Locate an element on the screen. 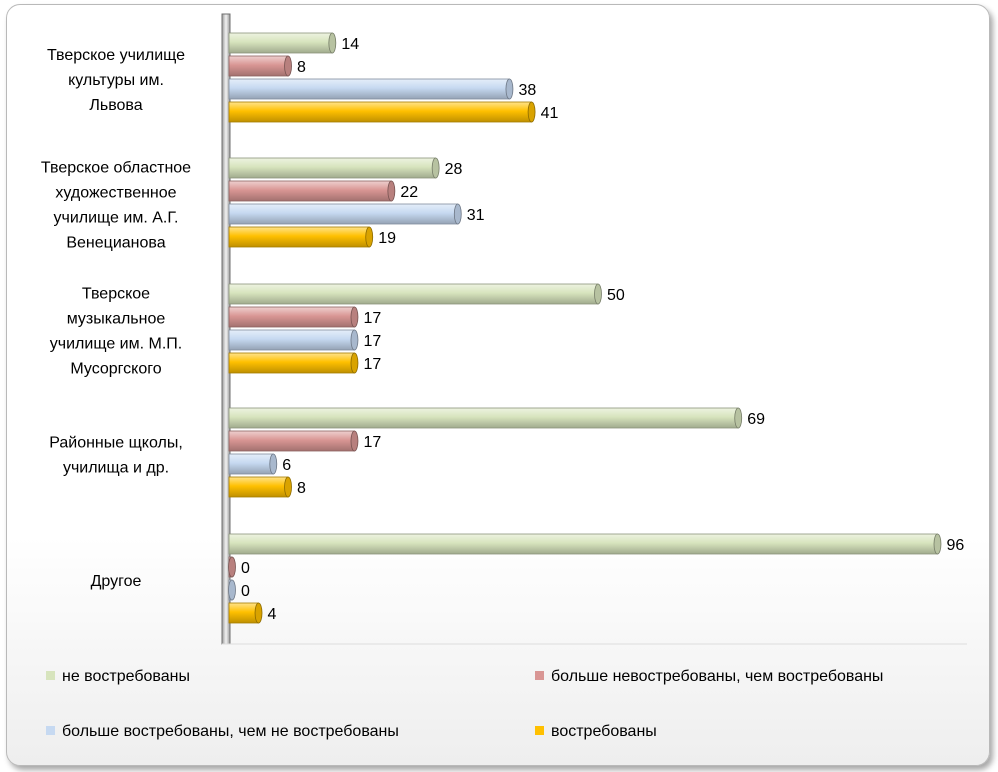  category-label: Районные щколы, училища и др. is located at coordinates (116, 456).